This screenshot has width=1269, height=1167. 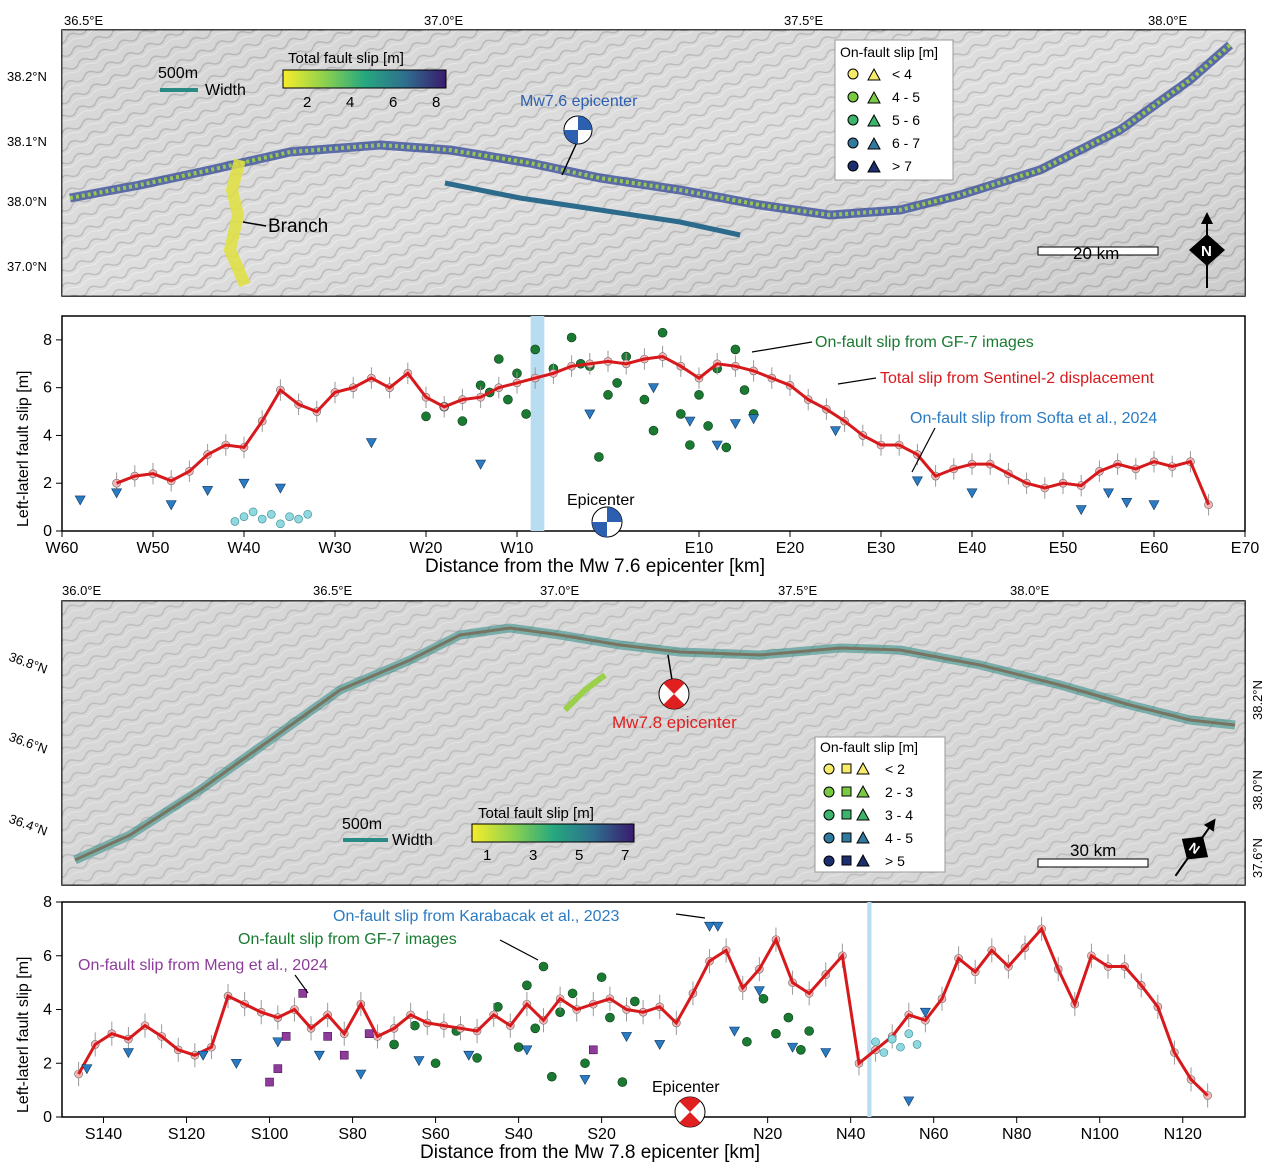 I want to click on chart1-annotation-softa: On-fault slip from Softa et al., 2024, so click(x=1033, y=418).